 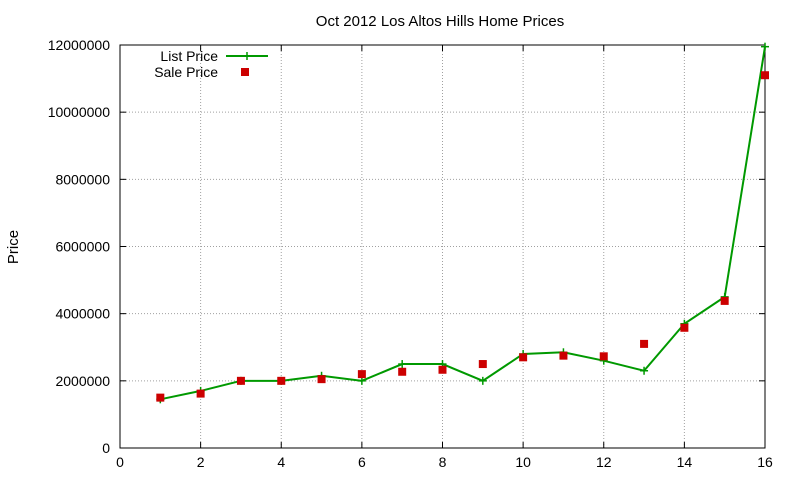 What do you see at coordinates (604, 462) in the screenshot?
I see `x-tick-label: 12` at bounding box center [604, 462].